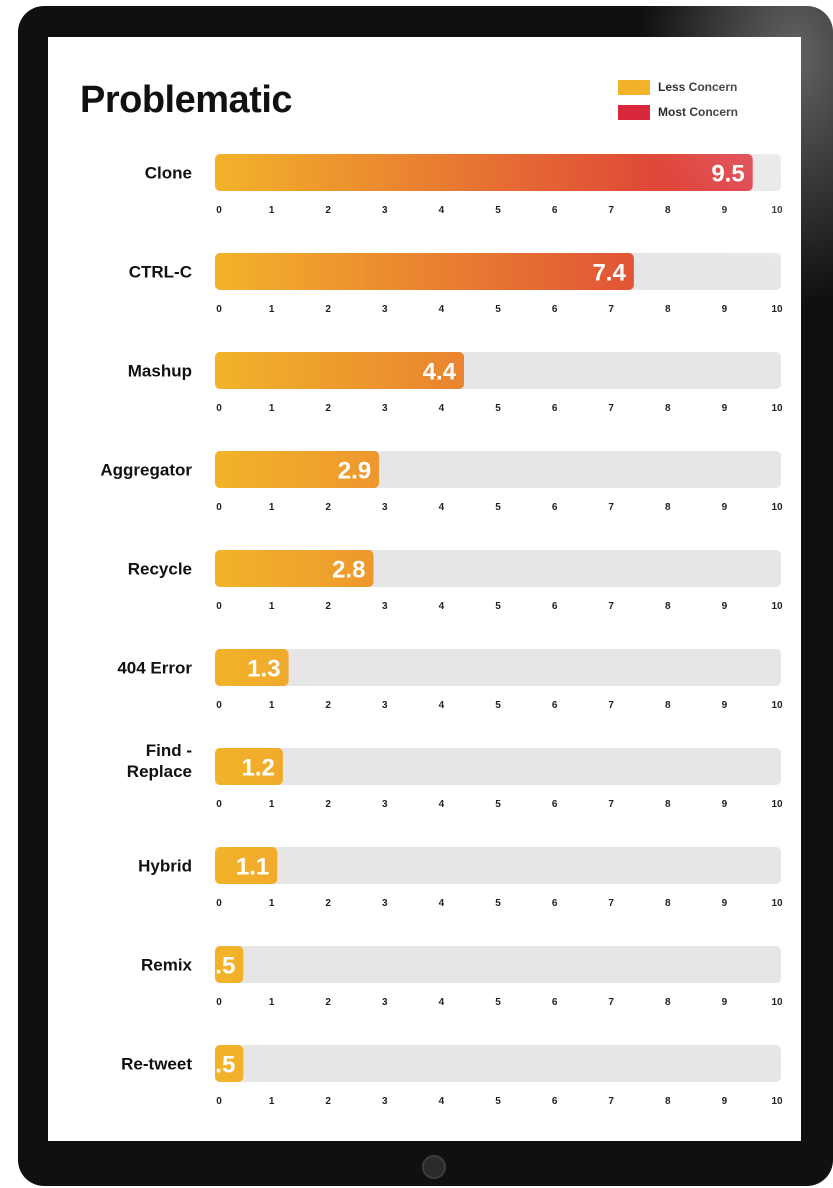 This screenshot has width=833, height=1188. Describe the element at coordinates (668, 705) in the screenshot. I see `tick-label-404-error-8: 8` at that location.